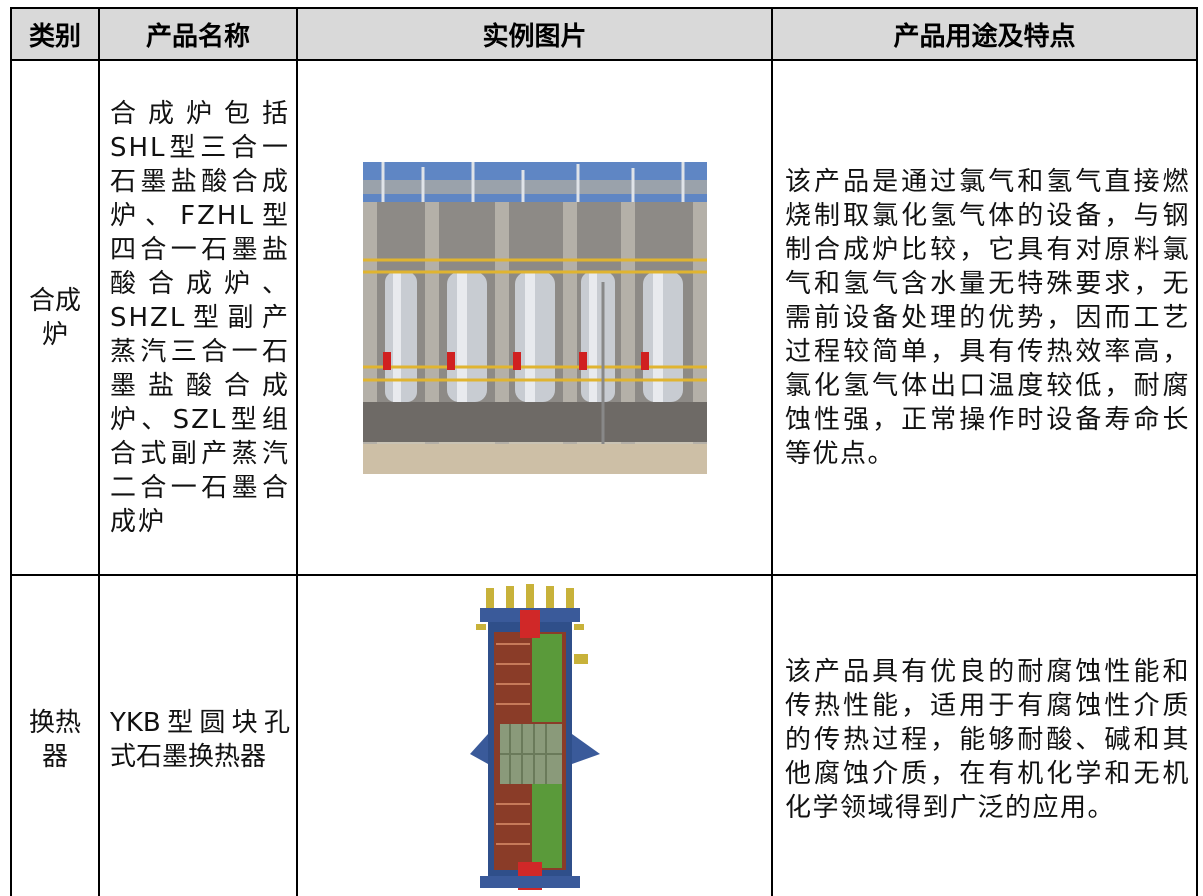  I want to click on product-name: YKB型圆块孔式石墨换热器, so click(198, 735).